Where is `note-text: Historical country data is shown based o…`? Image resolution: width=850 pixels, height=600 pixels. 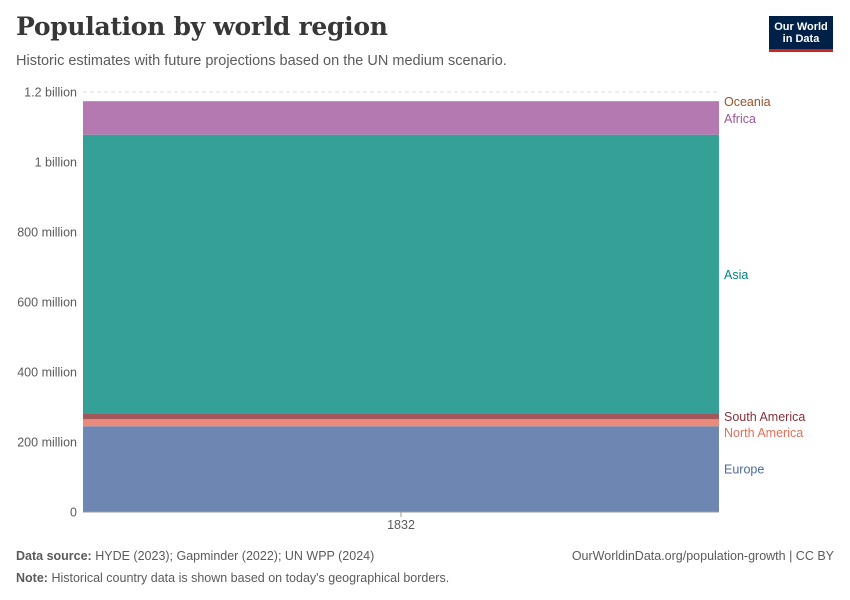 note-text: Historical country data is shown based o… is located at coordinates (250, 578).